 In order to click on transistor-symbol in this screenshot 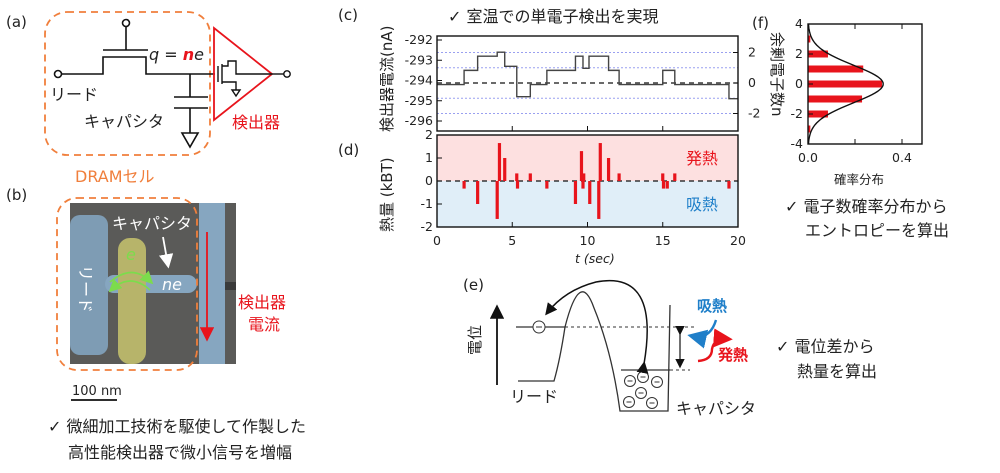, I will do `click(134, 48)`.